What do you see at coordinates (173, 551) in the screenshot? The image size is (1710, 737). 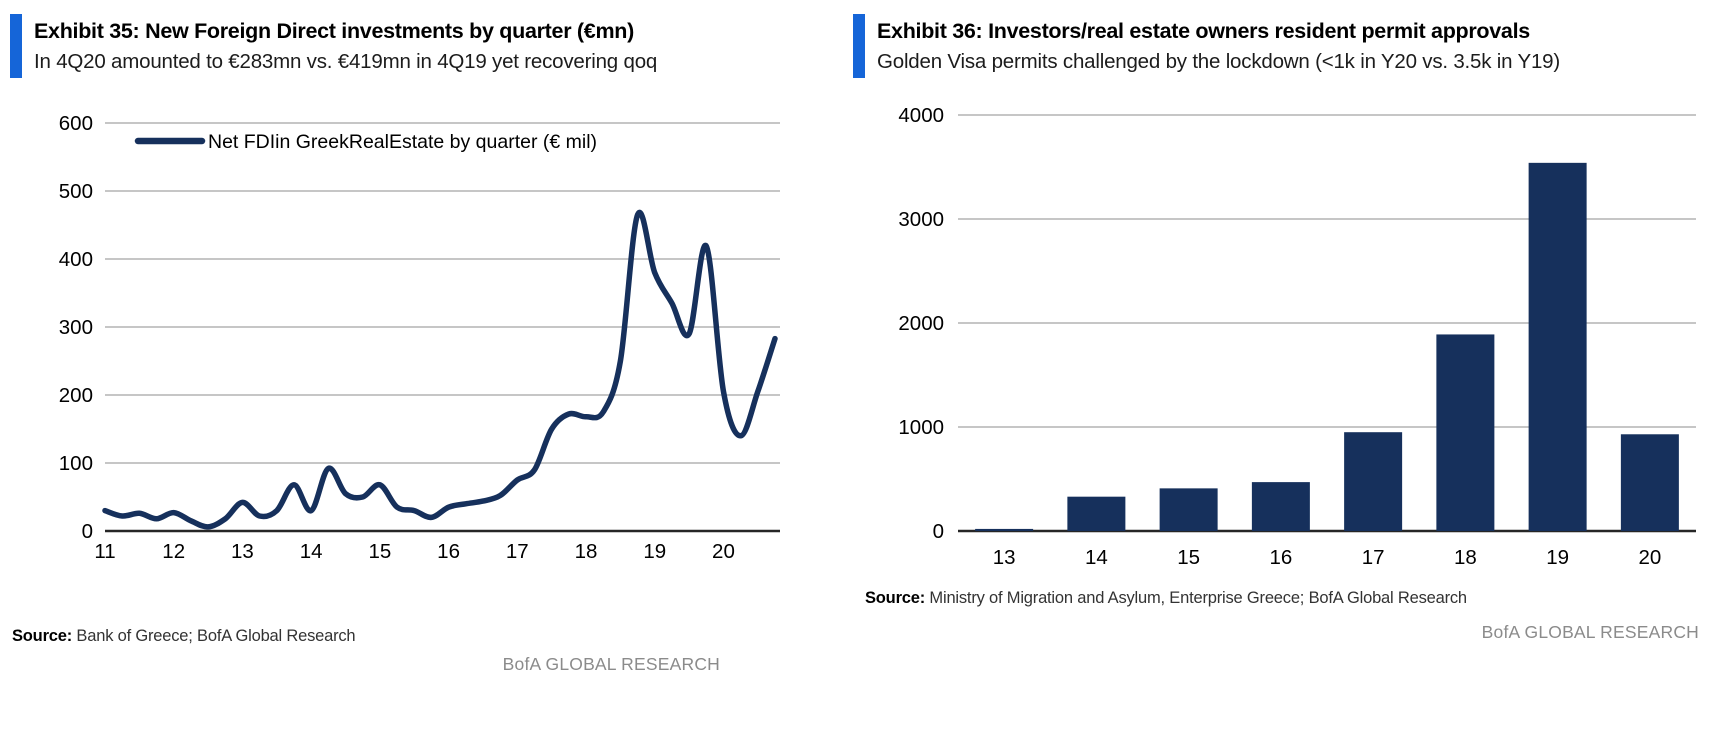 I see `x-tick-label: 12` at bounding box center [173, 551].